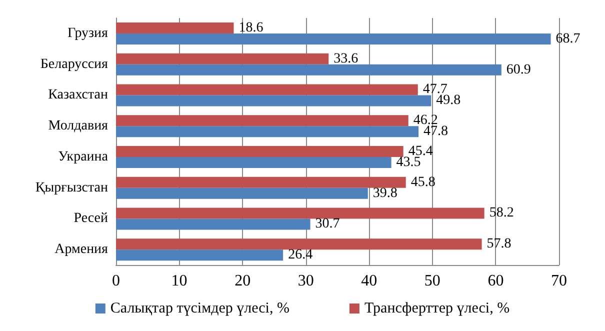 The width and height of the screenshot is (605, 331). What do you see at coordinates (83, 156) in the screenshot?
I see `y-tick-label: Украина` at bounding box center [83, 156].